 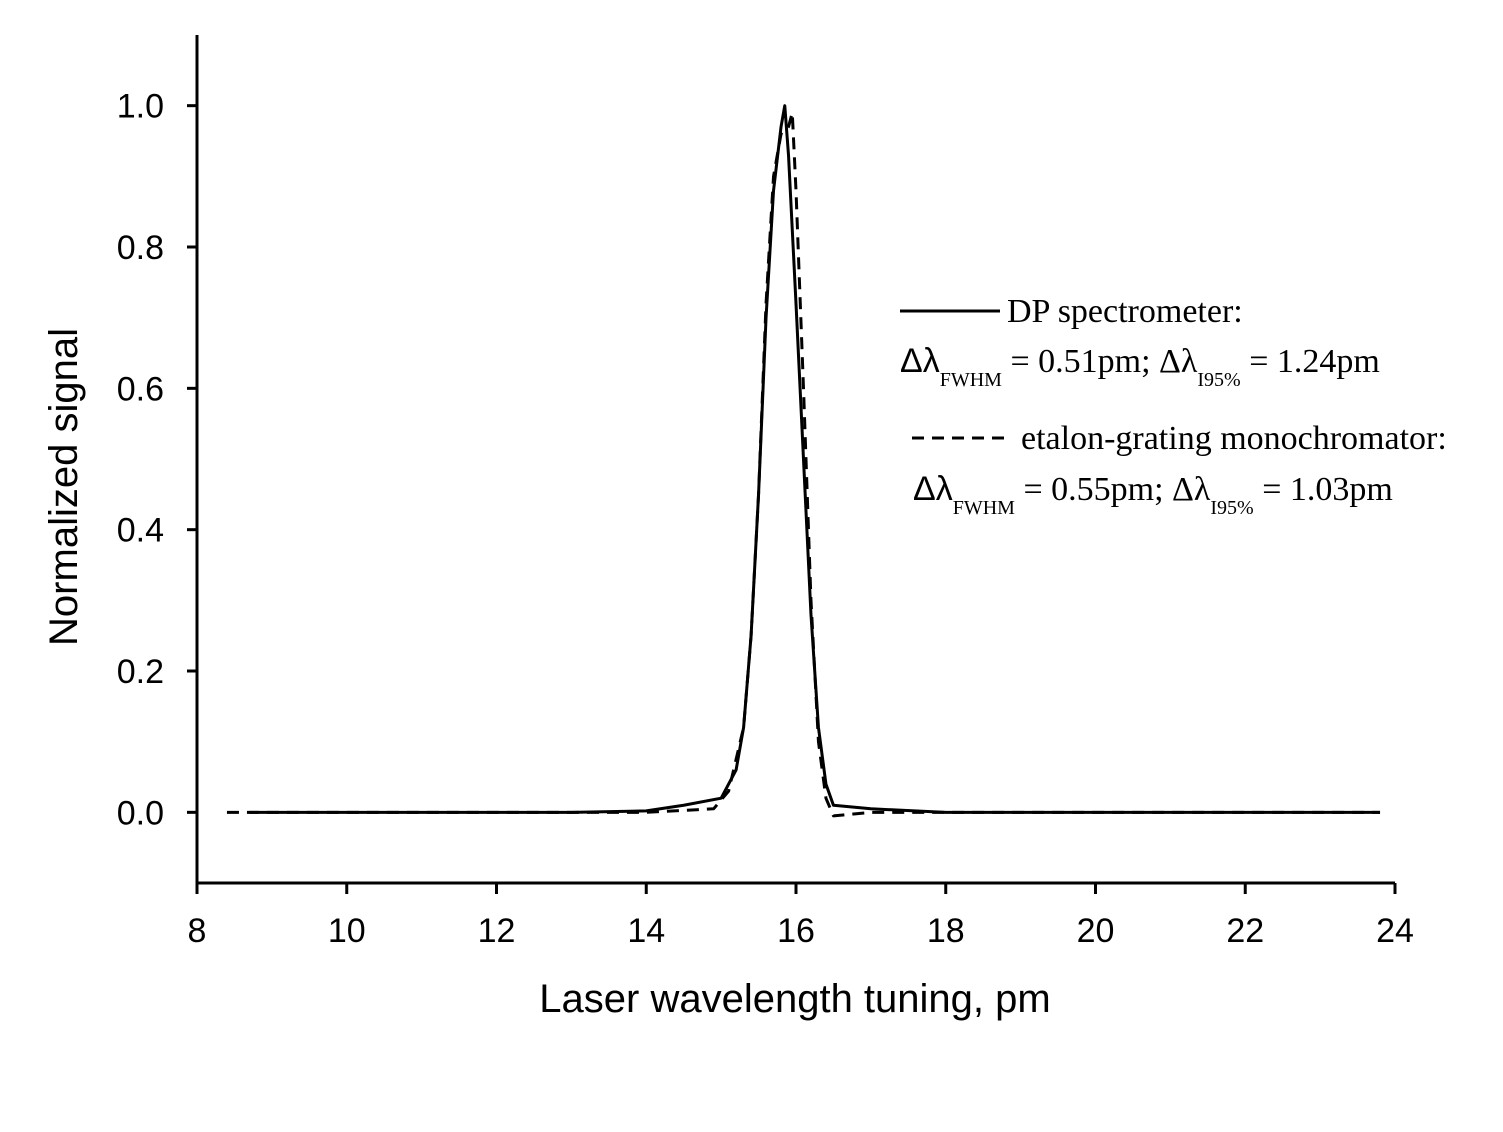 What do you see at coordinates (140, 672) in the screenshot?
I see `y-tick-label: 0.2` at bounding box center [140, 672].